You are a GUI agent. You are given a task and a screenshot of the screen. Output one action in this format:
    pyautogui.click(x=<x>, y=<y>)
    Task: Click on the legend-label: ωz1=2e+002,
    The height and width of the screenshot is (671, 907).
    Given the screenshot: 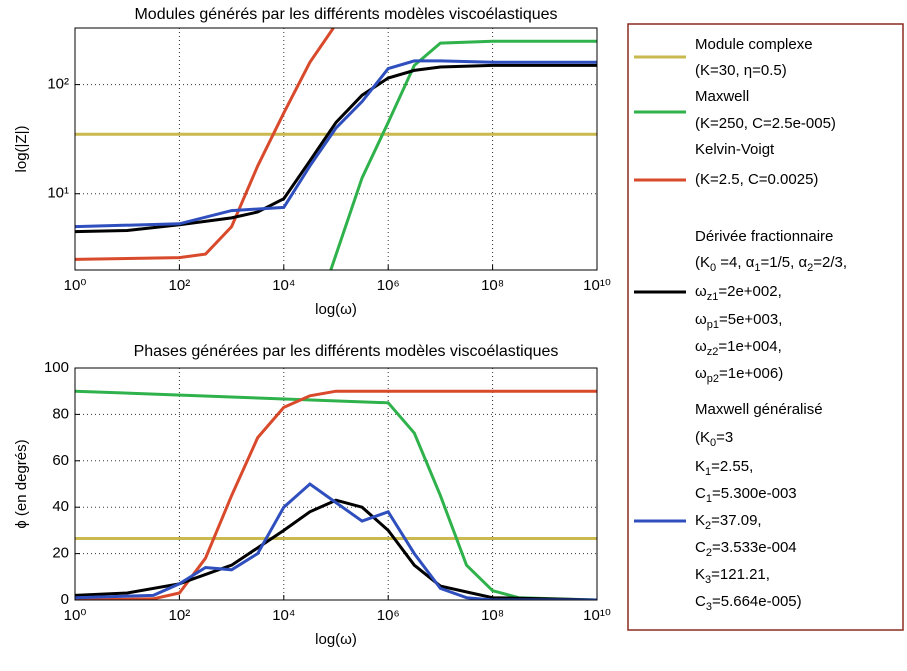 What is the action you would take?
    pyautogui.click(x=738, y=293)
    